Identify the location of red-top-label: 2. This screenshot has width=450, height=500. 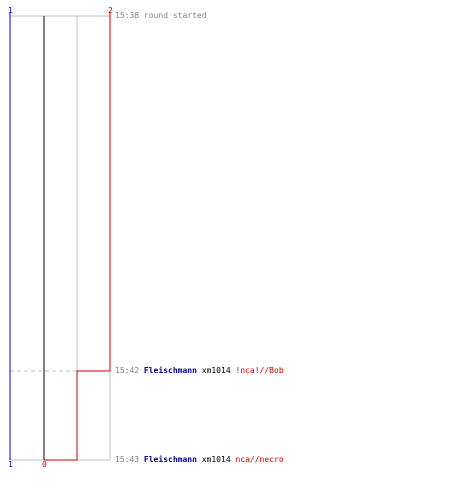
(110, 10).